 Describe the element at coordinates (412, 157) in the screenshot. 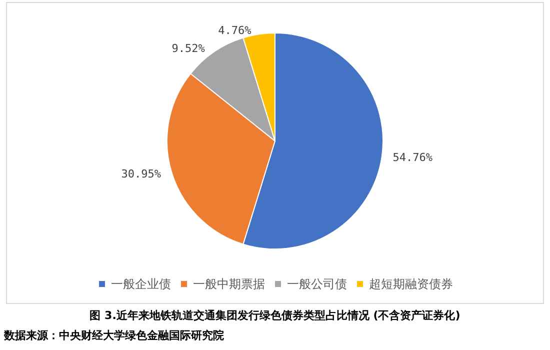

I see `data-label: 54.76%` at that location.